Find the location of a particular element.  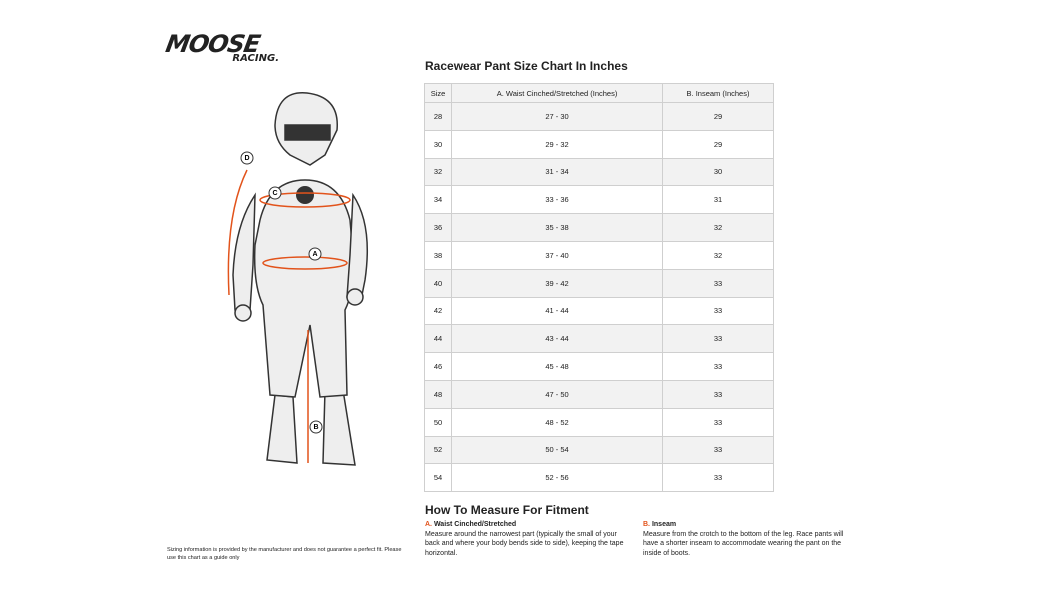

table-row: 52 50 - 54 33 is located at coordinates (598, 450).